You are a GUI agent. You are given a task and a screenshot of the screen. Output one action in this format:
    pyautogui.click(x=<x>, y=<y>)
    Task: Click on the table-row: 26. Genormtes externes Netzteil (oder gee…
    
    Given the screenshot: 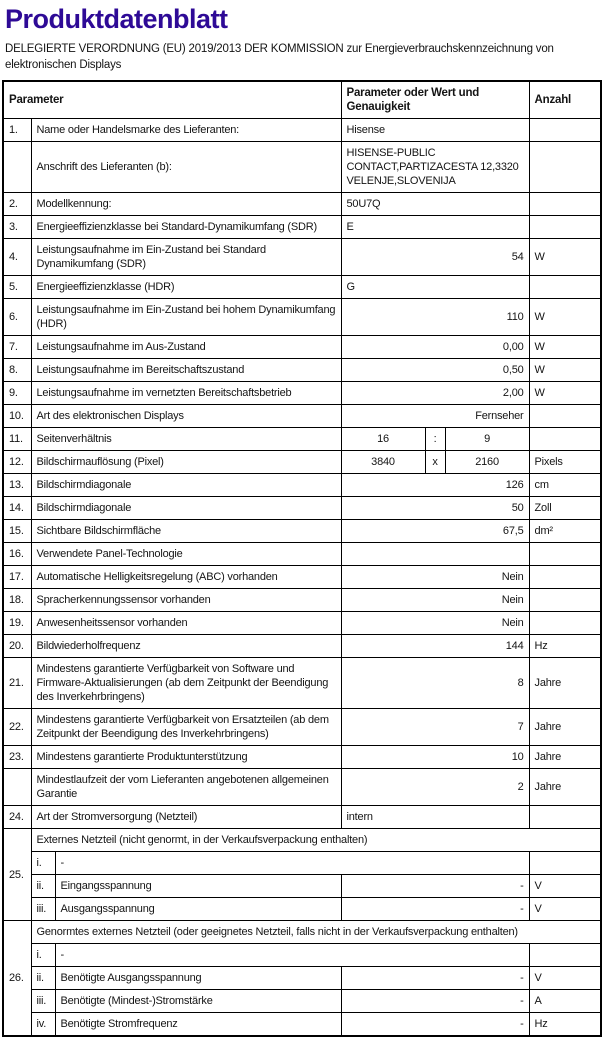 What is the action you would take?
    pyautogui.click(x=302, y=978)
    